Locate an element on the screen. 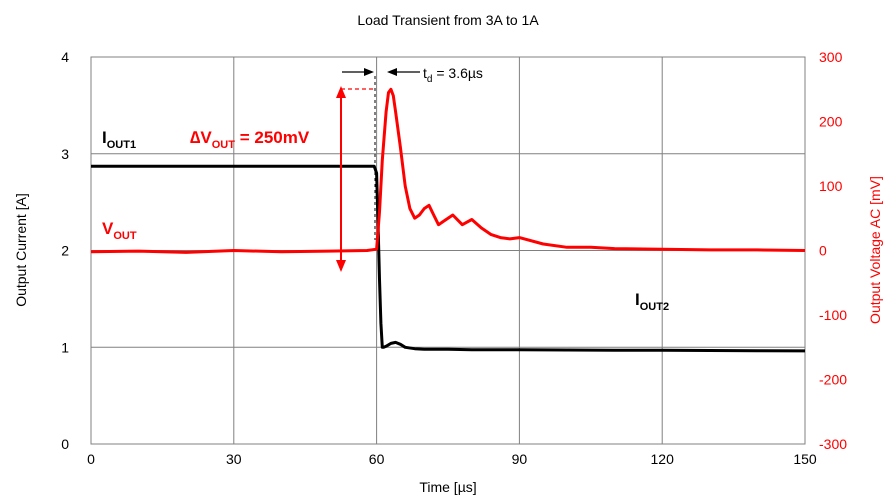 Image resolution: width=896 pixels, height=501 pixels. delta-v-annotation: ∆VOUT = 250mV is located at coordinates (282, 179).